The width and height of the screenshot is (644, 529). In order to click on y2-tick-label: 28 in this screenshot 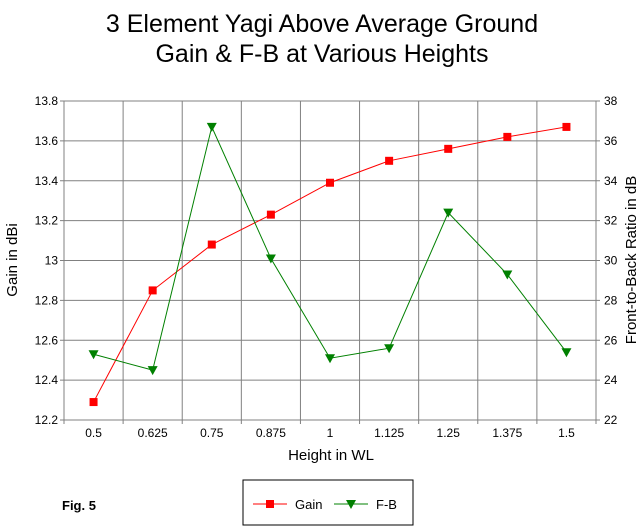, I will do `click(611, 300)`.